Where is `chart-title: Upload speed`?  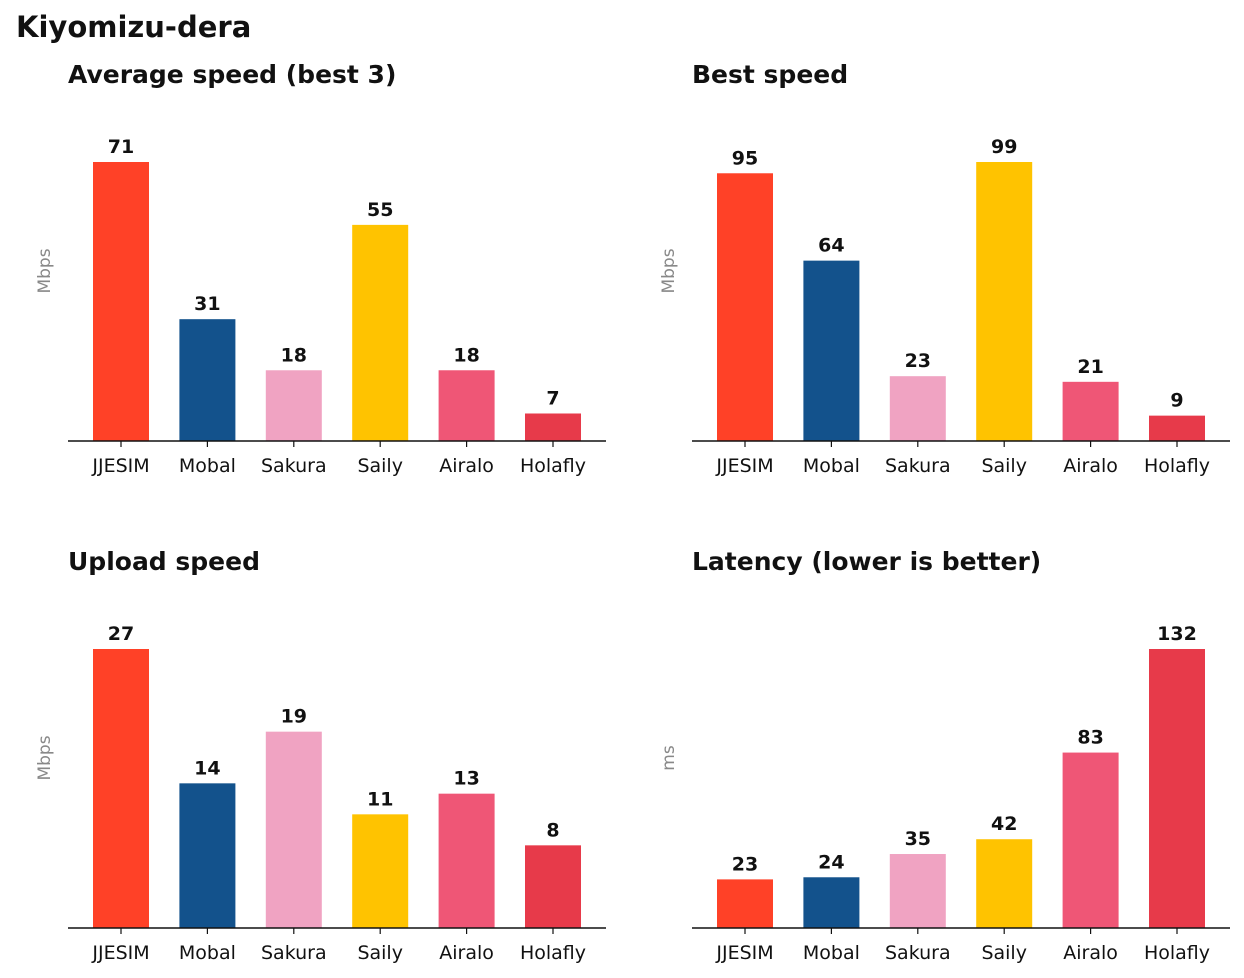
chart-title: Upload speed is located at coordinates (164, 561).